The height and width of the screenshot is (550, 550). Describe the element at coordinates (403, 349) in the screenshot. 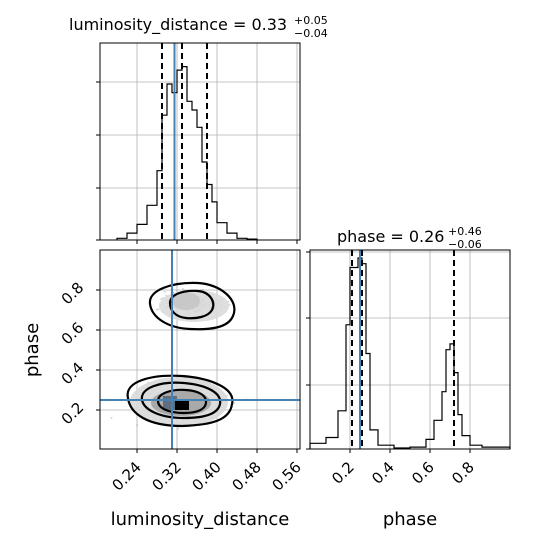

I see `hist2-quantiles` at that location.